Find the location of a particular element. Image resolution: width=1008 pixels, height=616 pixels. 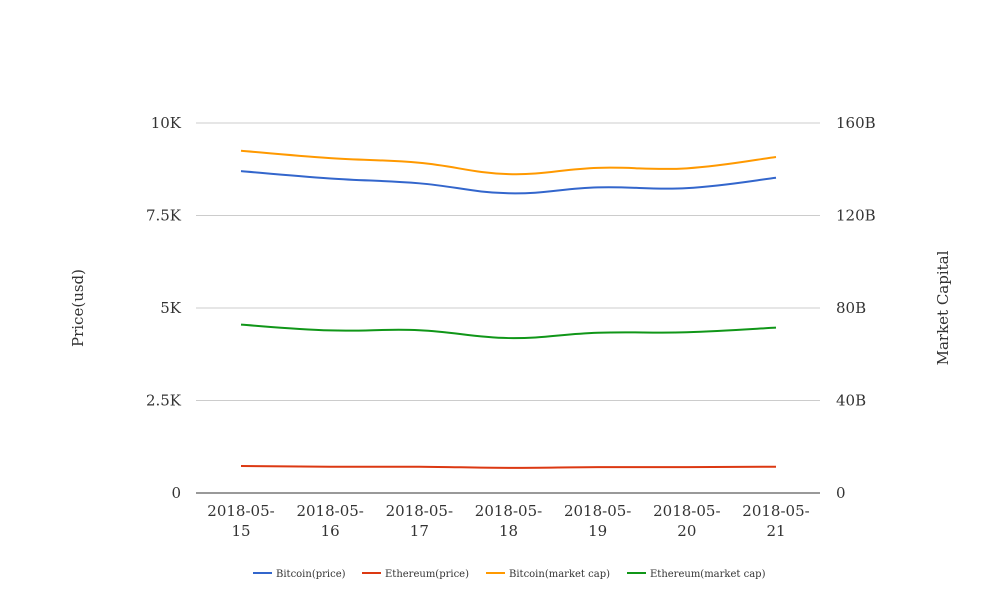

y-axis-left: 0 2.5K 5K 7.5K 10K is located at coordinates (164, 308).